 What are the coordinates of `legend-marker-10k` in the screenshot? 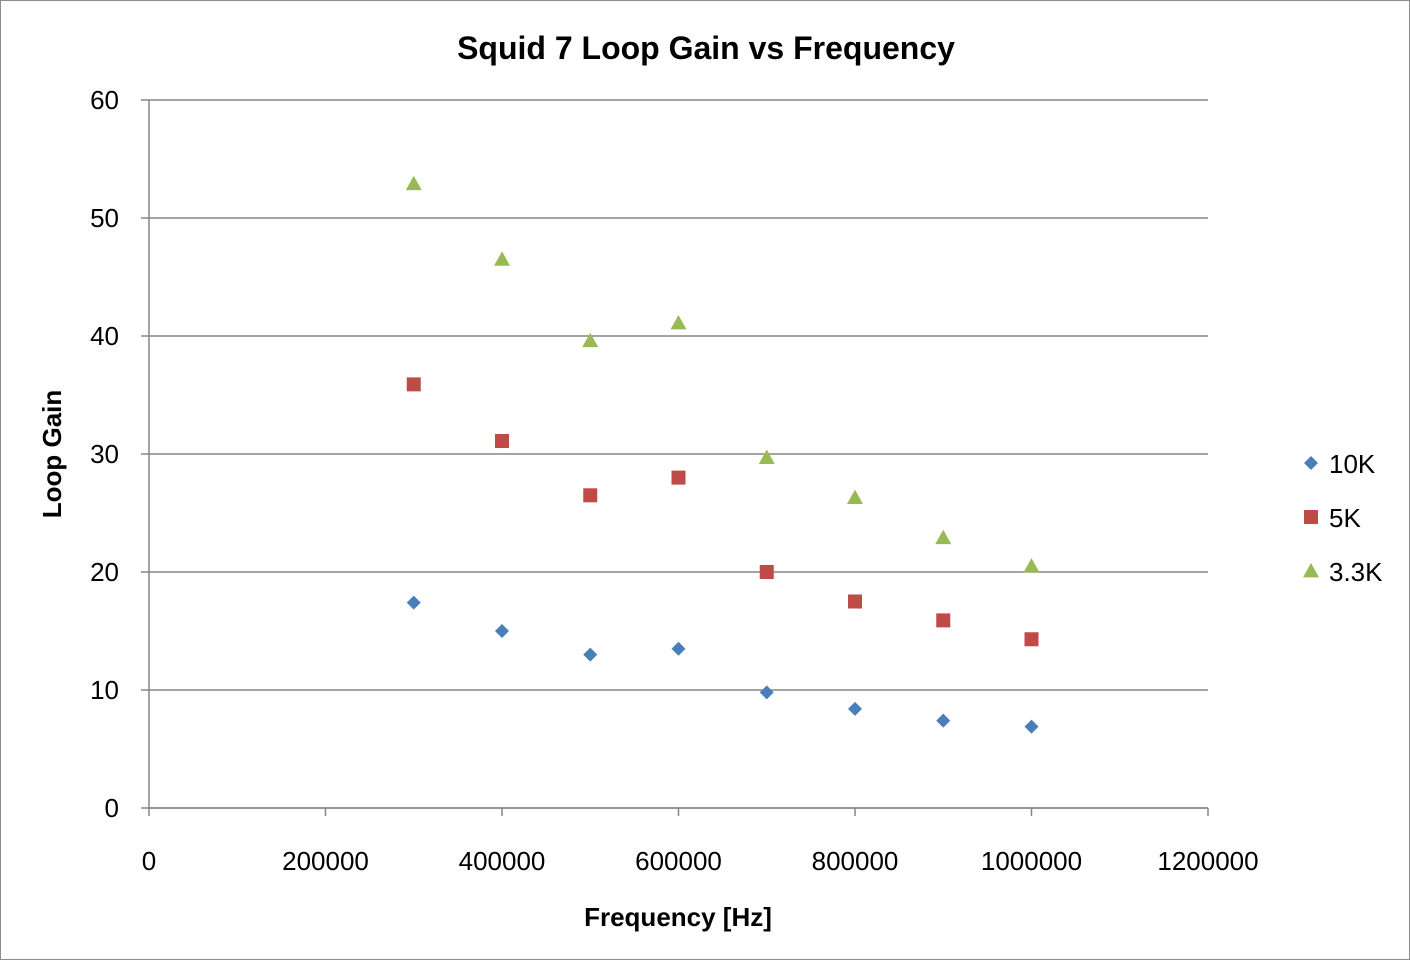 It's located at (1311, 463).